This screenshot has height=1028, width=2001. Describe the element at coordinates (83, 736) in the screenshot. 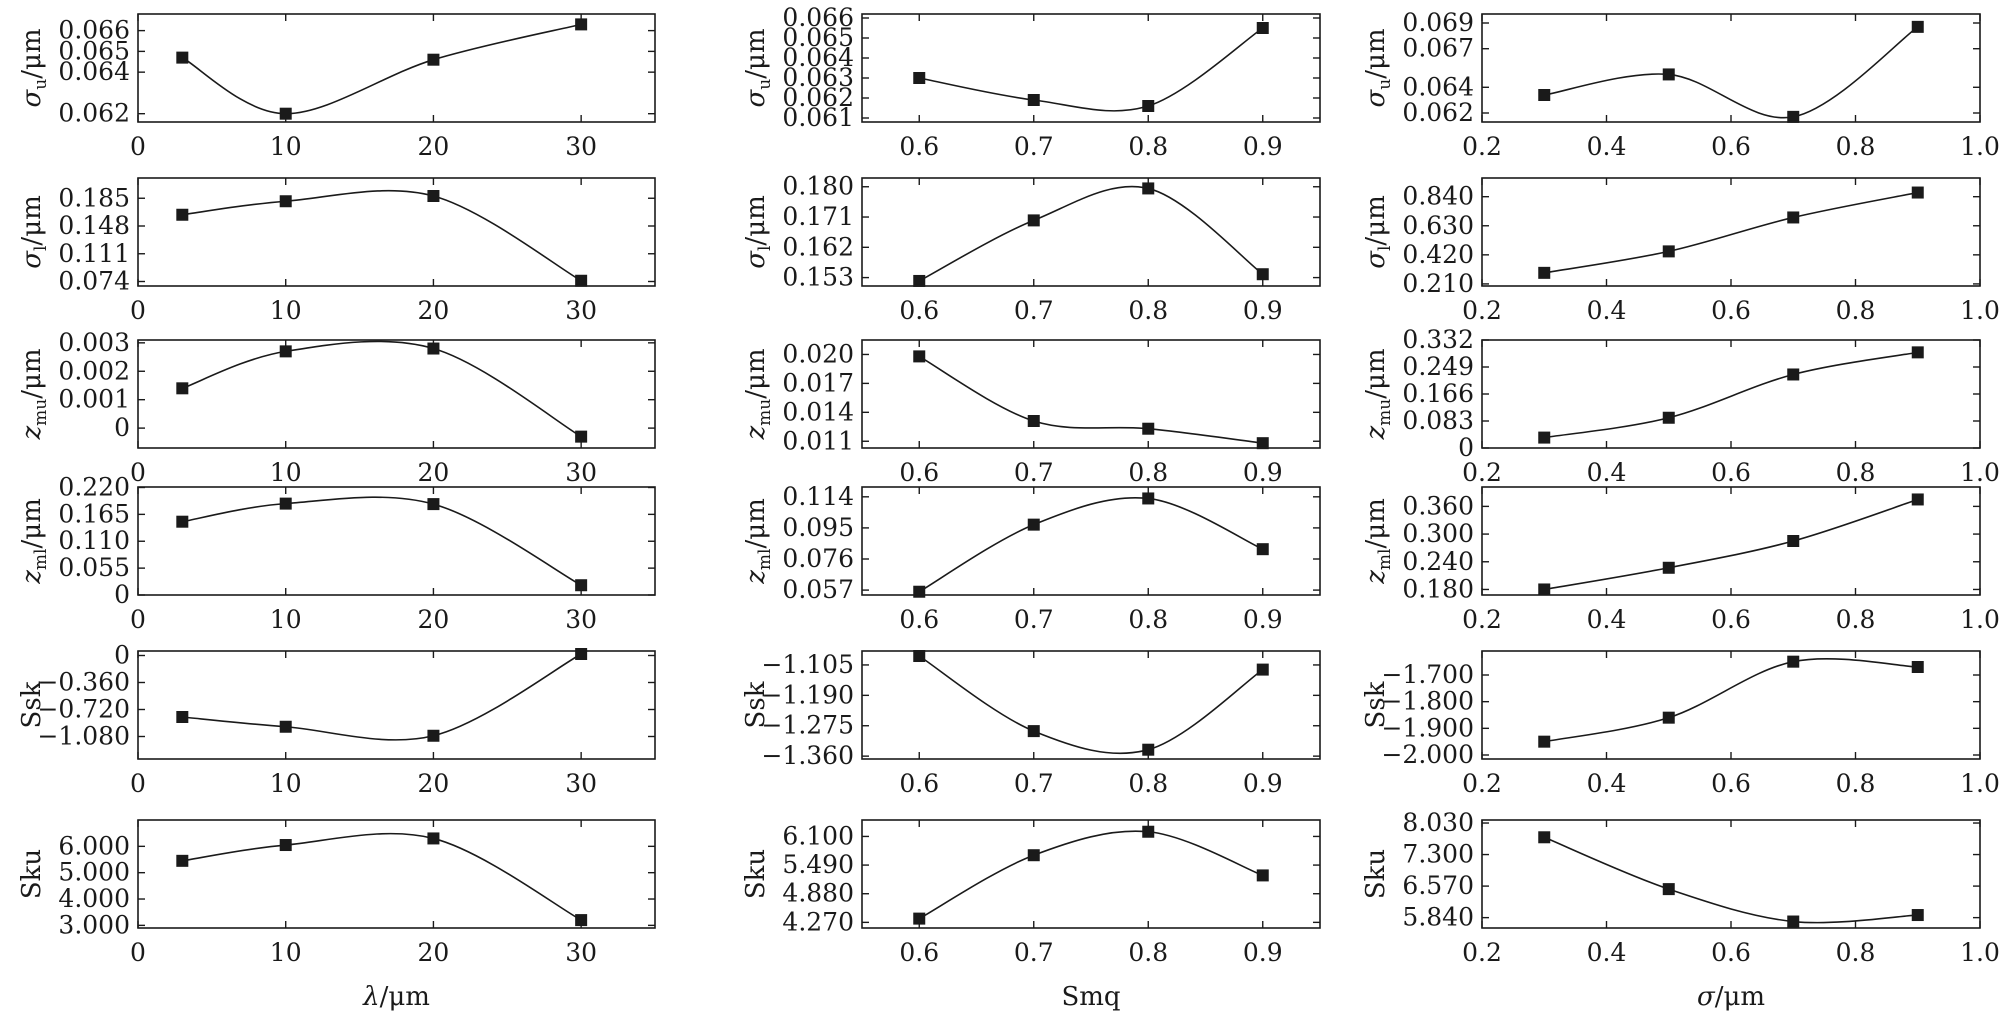

I see `y-tick-label: −1.080` at that location.